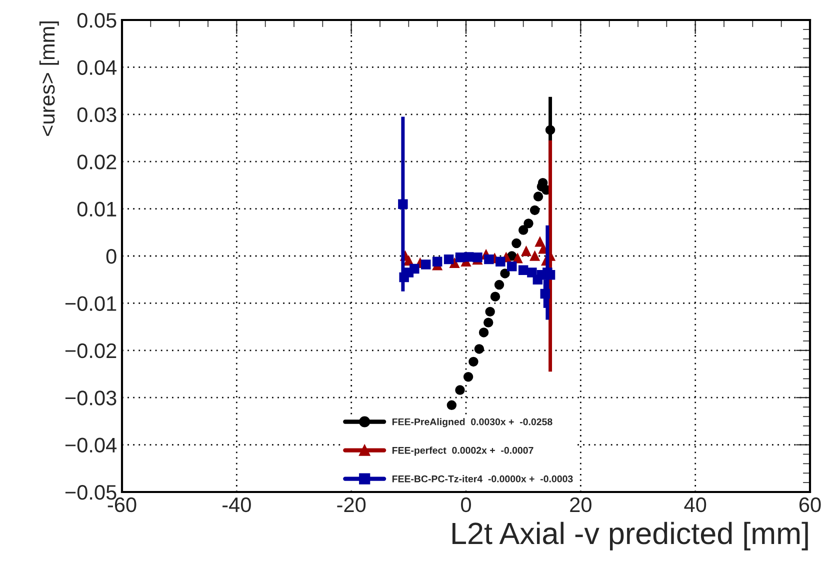 The image size is (832, 575). Describe the element at coordinates (111, 256) in the screenshot. I see `y-tick-label: 0` at that location.